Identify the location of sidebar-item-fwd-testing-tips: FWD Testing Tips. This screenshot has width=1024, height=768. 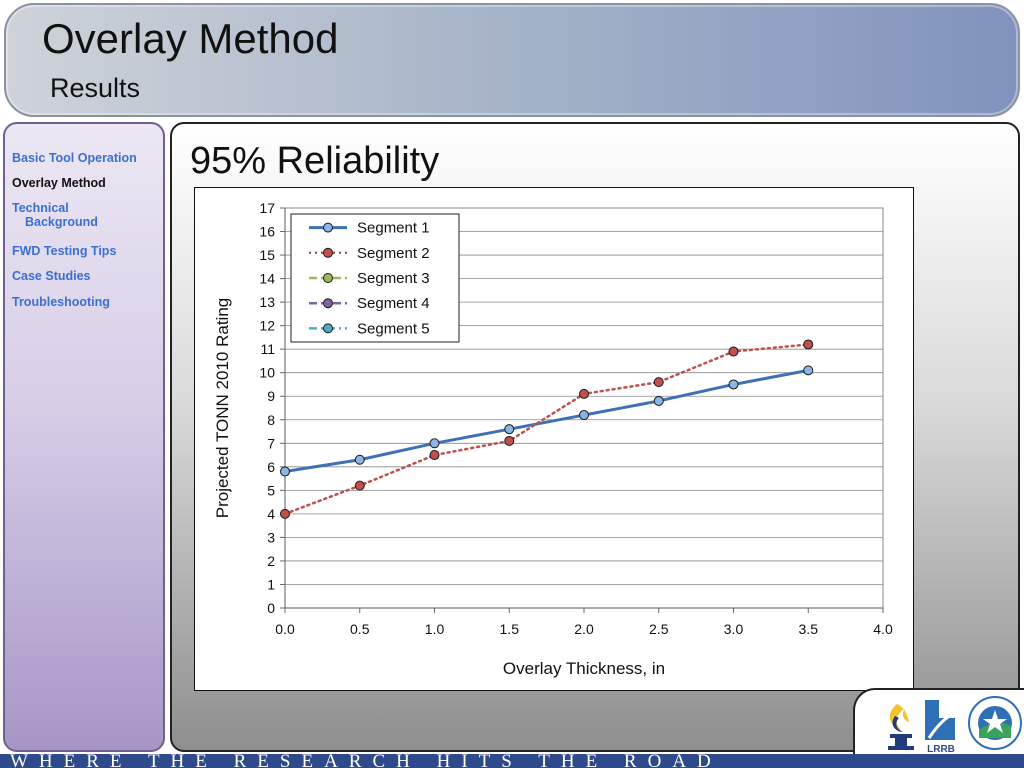
(64, 251).